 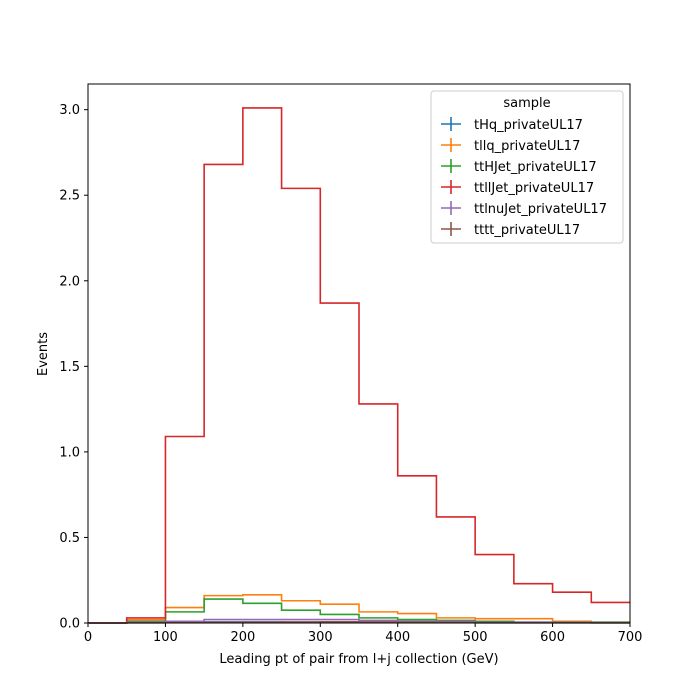 What do you see at coordinates (526, 103) in the screenshot?
I see `legend-title: sample` at bounding box center [526, 103].